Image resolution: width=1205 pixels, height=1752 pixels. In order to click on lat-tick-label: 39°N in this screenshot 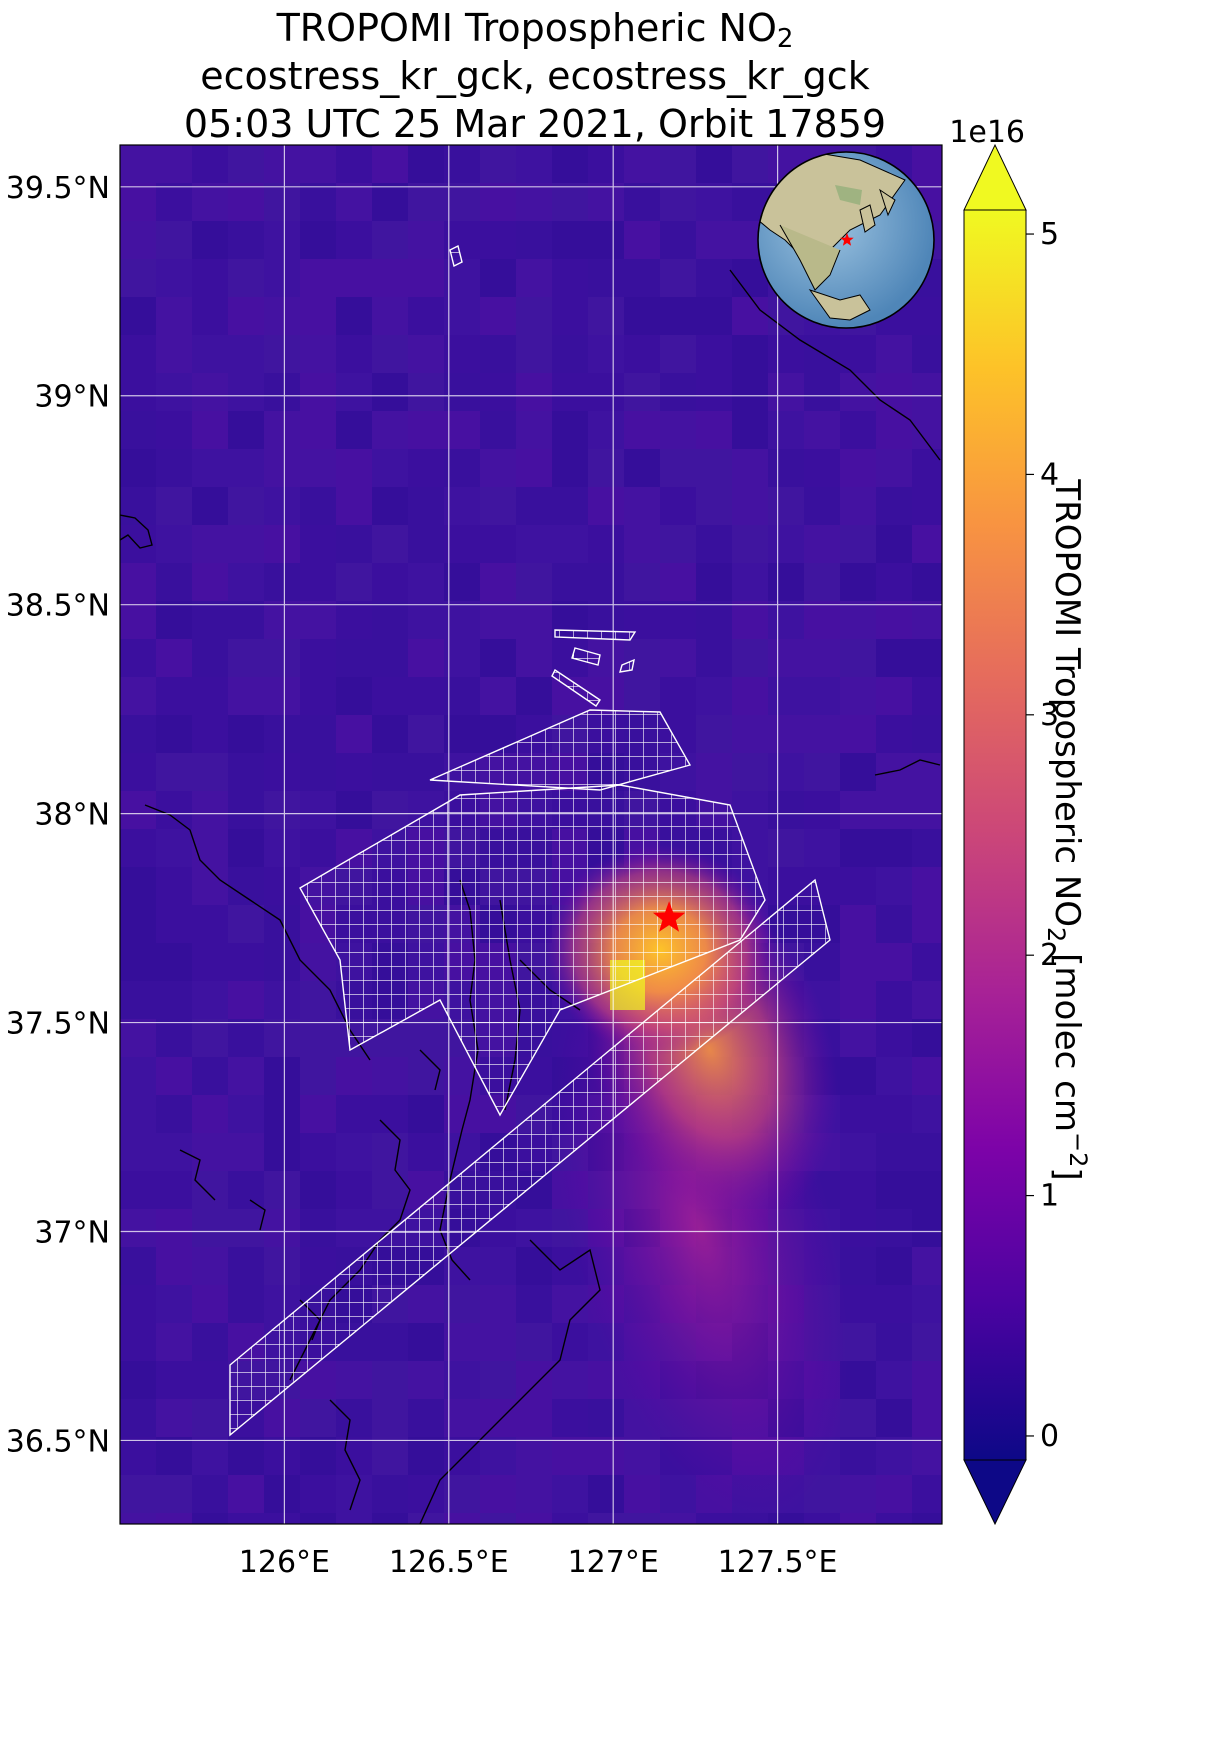, I will do `click(72, 397)`.